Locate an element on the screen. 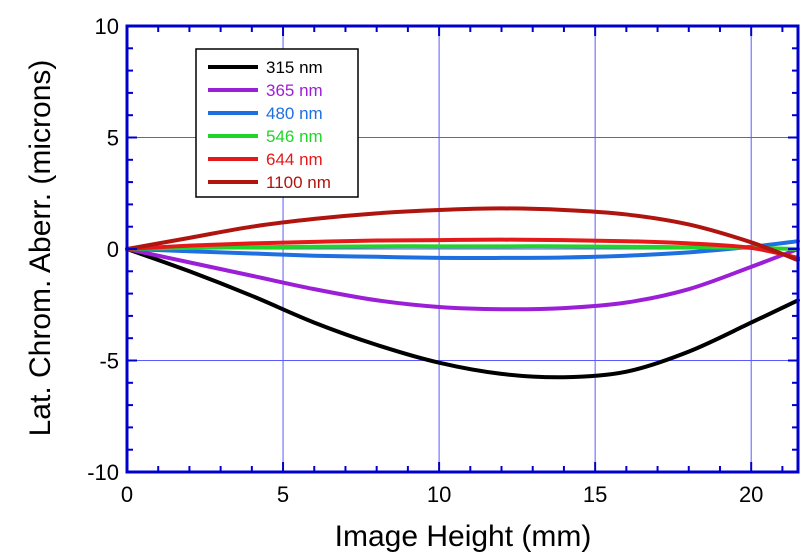 The width and height of the screenshot is (801, 556). x-tick-label: 0 is located at coordinates (127, 494).